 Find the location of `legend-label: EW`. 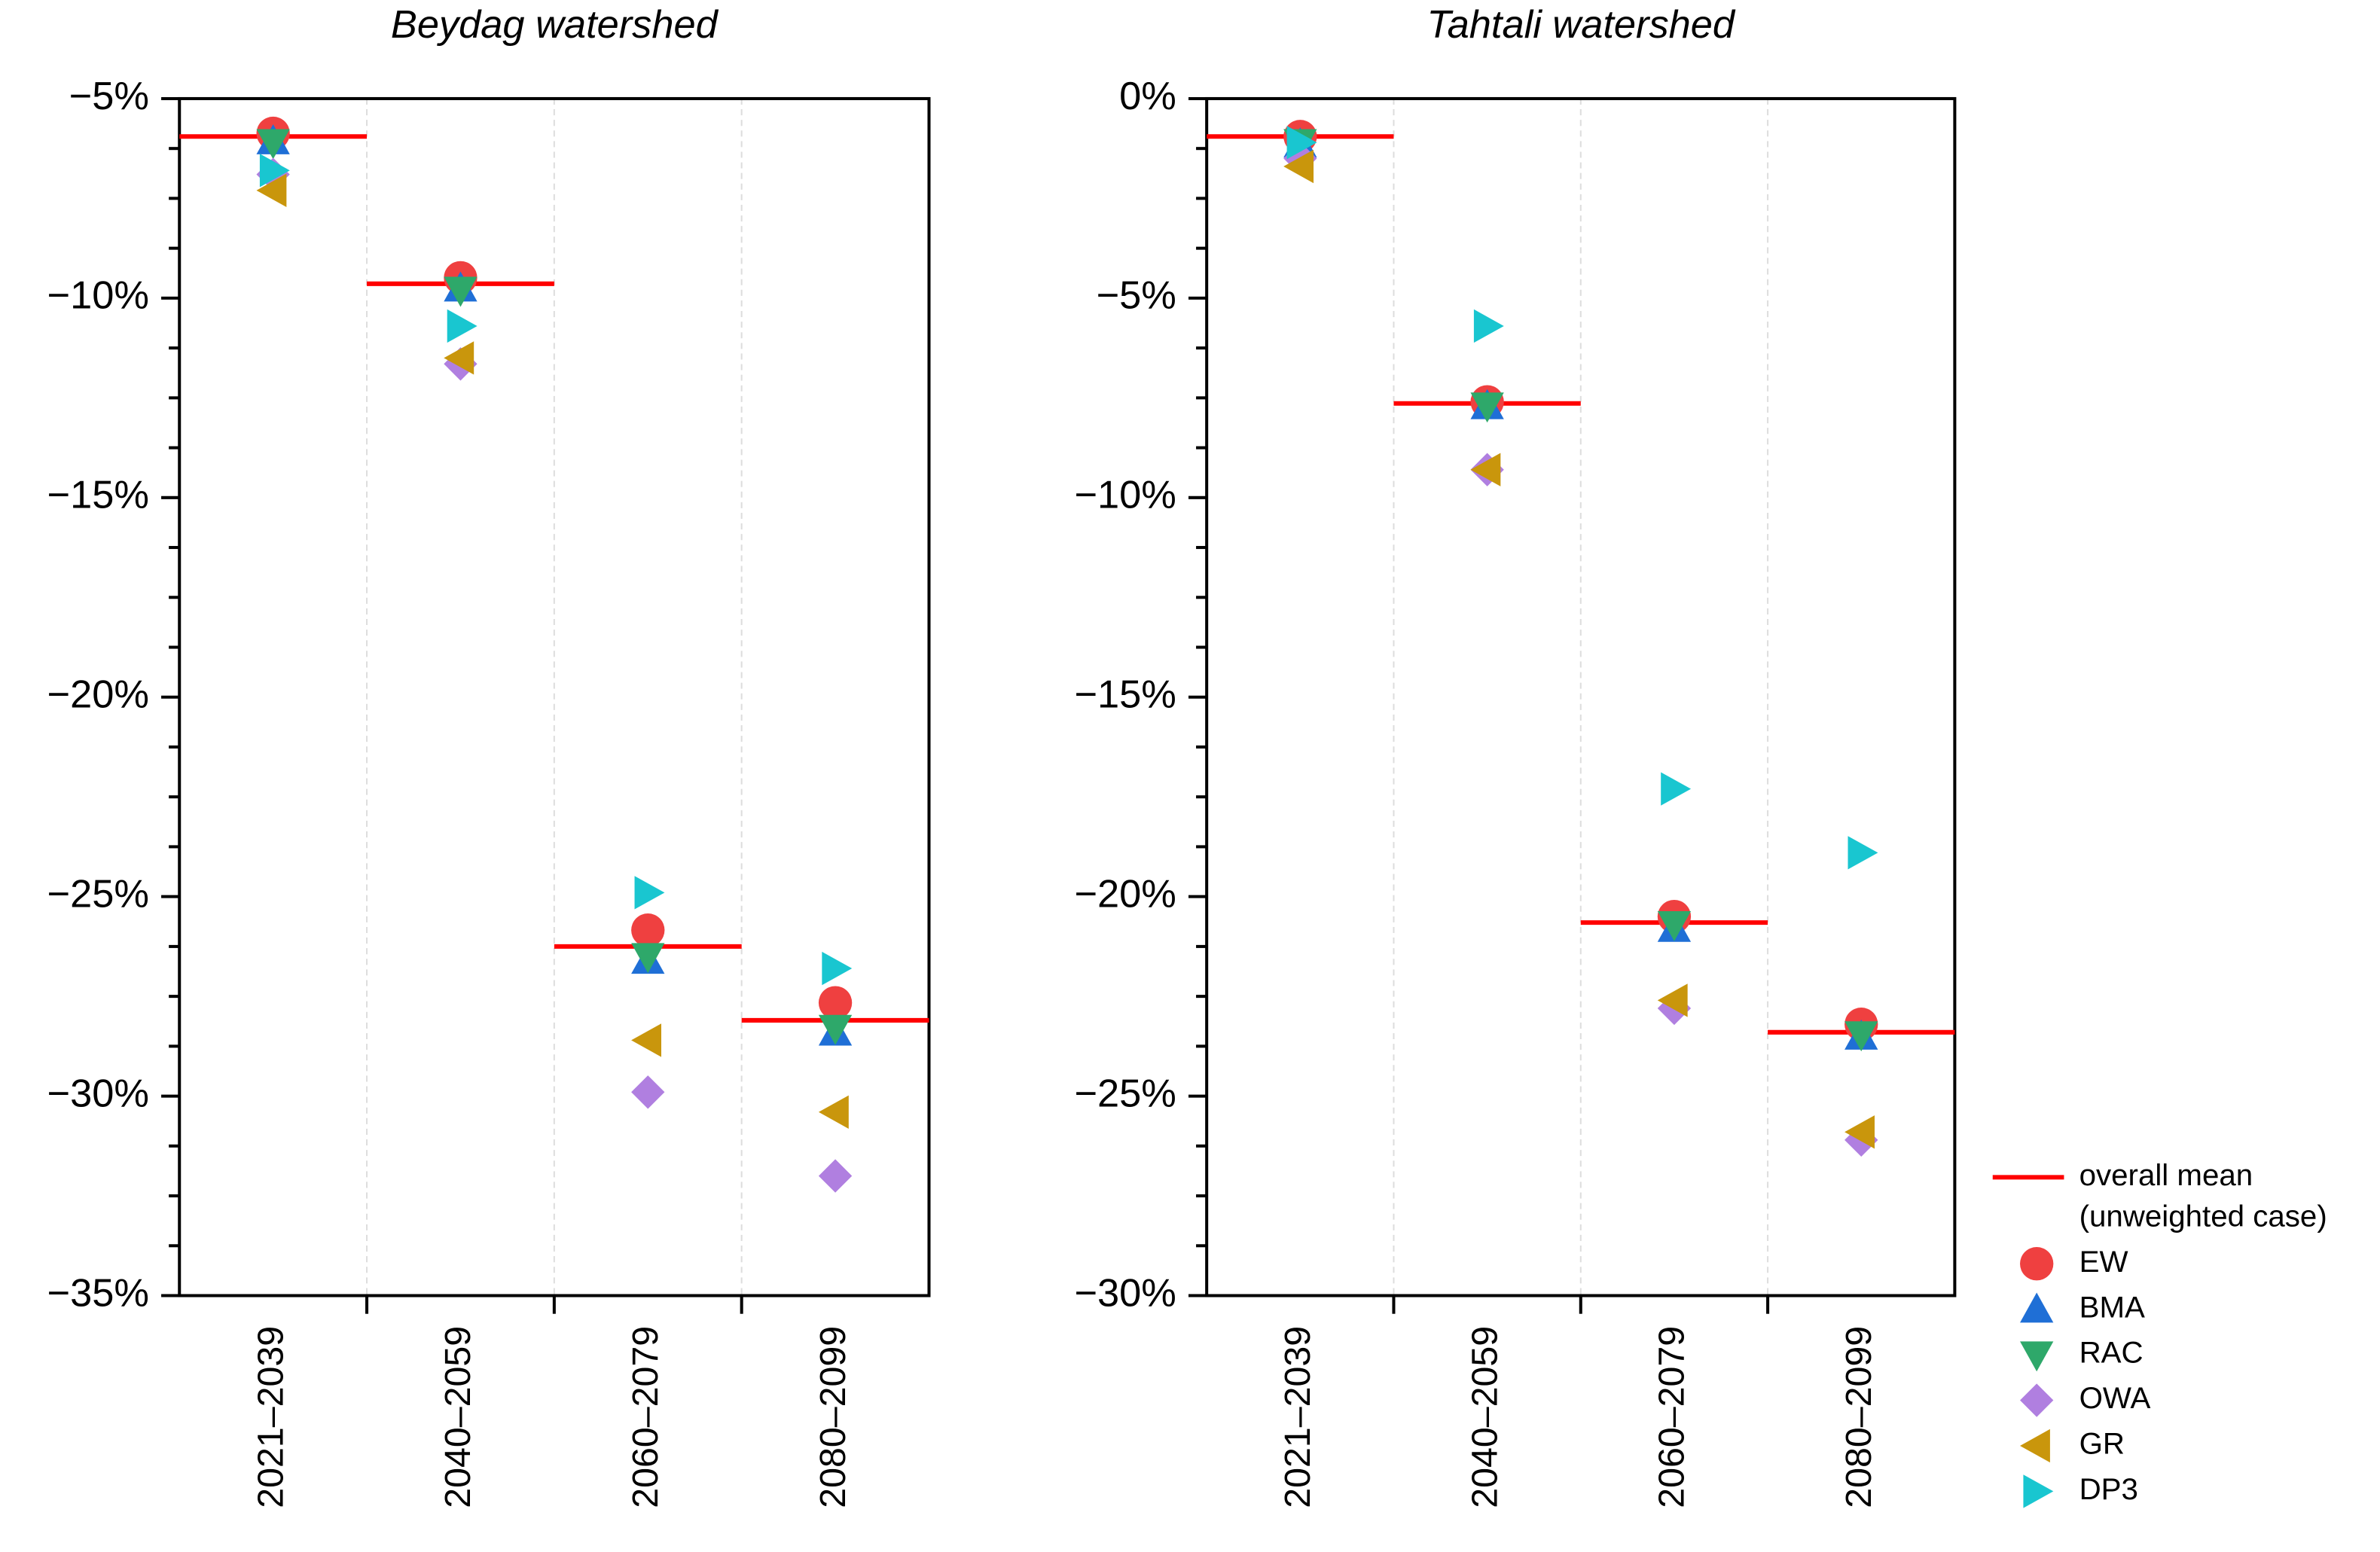

legend-label: EW is located at coordinates (2103, 1262).